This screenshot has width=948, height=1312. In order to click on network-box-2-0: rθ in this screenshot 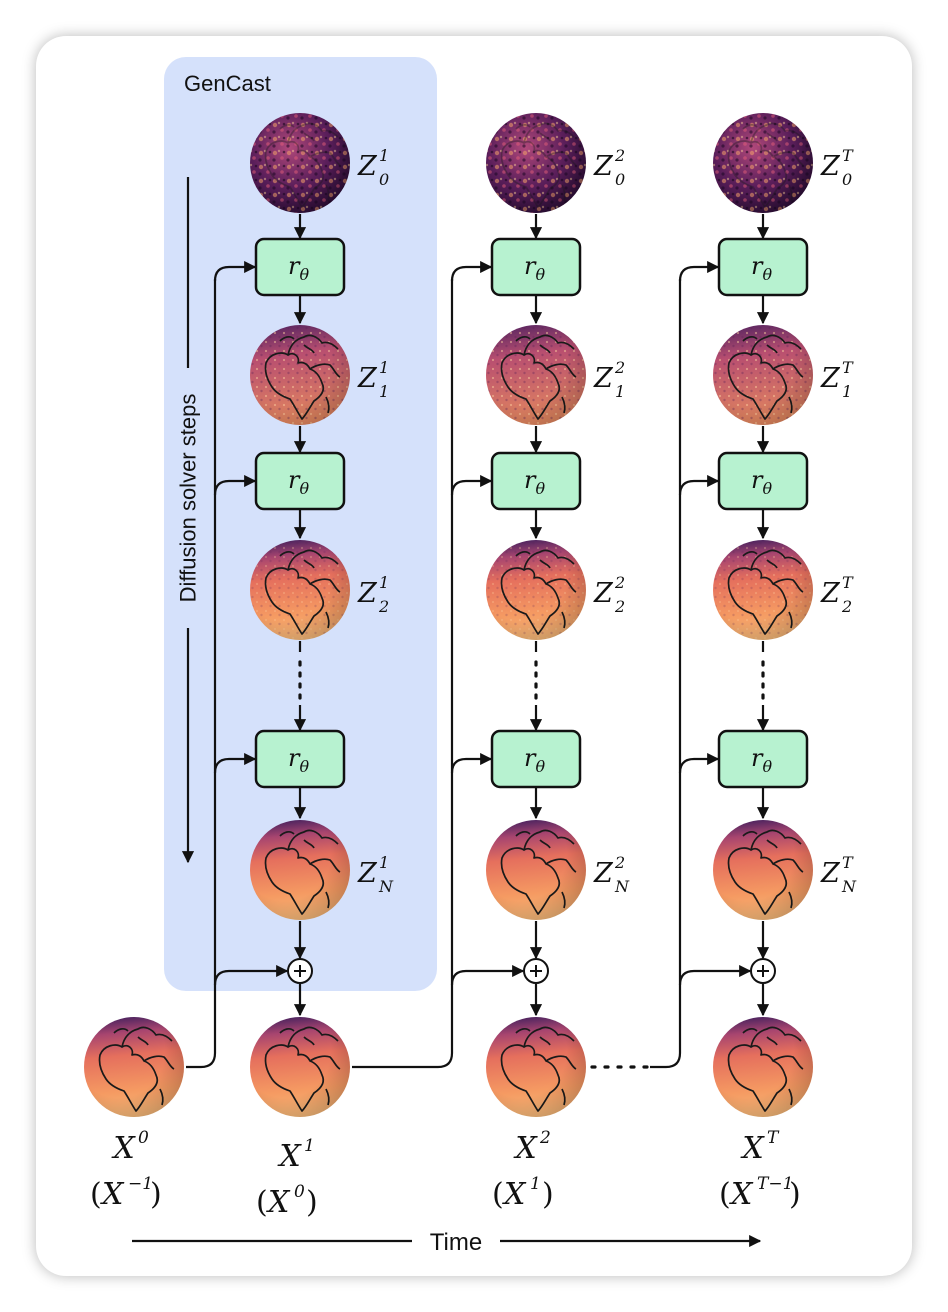, I will do `click(536, 267)`.